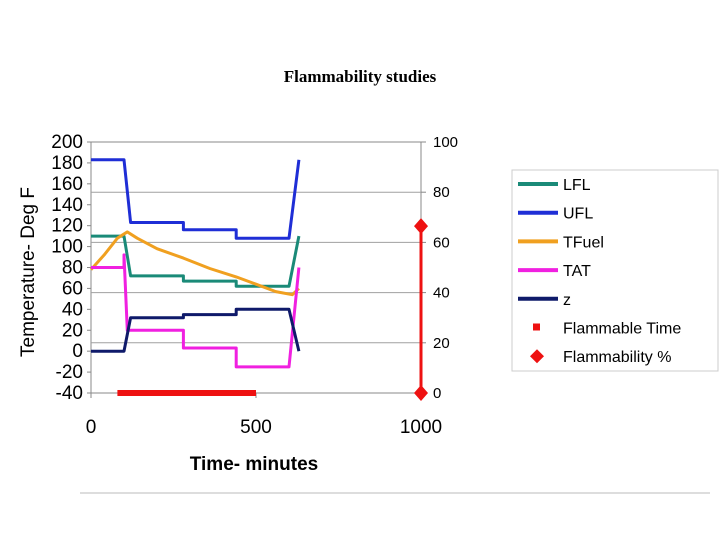  Describe the element at coordinates (441, 343) in the screenshot. I see `y2-tick-label: 20` at that location.